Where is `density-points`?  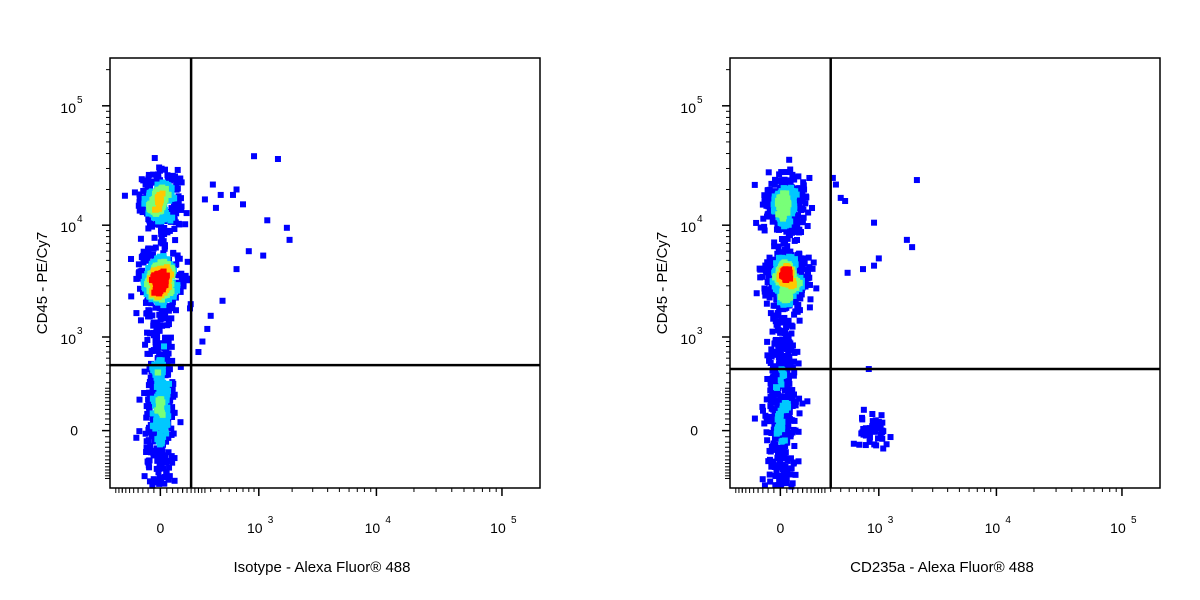
density-points is located at coordinates (207, 321).